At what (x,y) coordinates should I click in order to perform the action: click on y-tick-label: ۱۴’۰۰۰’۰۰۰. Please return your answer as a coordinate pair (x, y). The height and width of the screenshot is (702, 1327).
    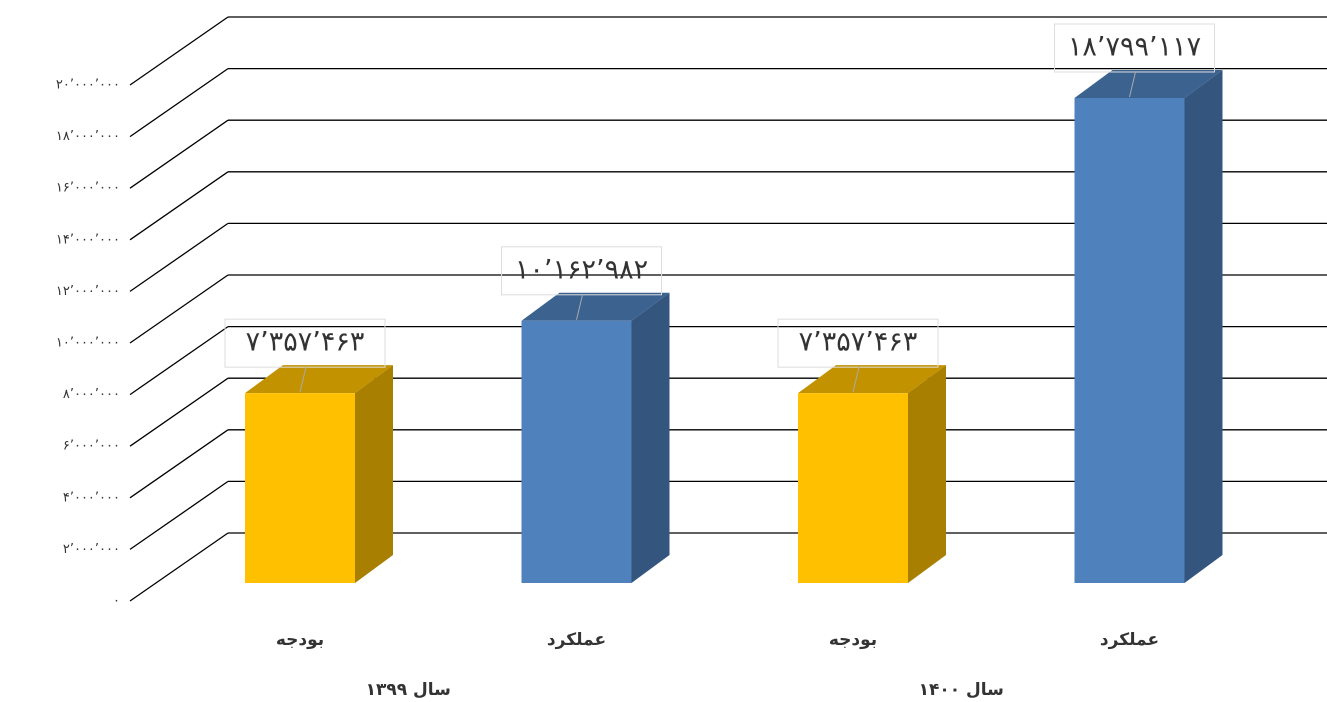
    Looking at the image, I should click on (88, 239).